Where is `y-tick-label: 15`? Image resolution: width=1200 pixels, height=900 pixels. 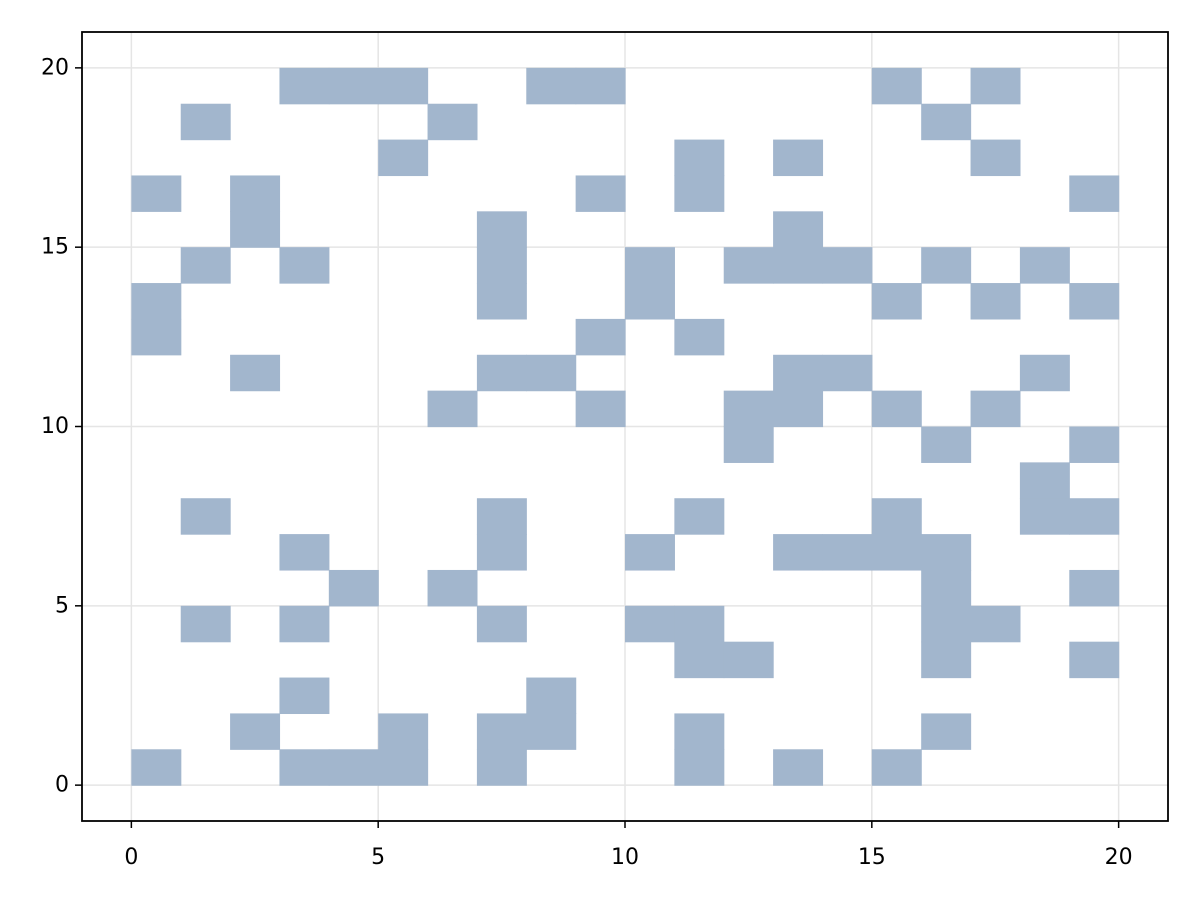 y-tick-label: 15 is located at coordinates (55, 247).